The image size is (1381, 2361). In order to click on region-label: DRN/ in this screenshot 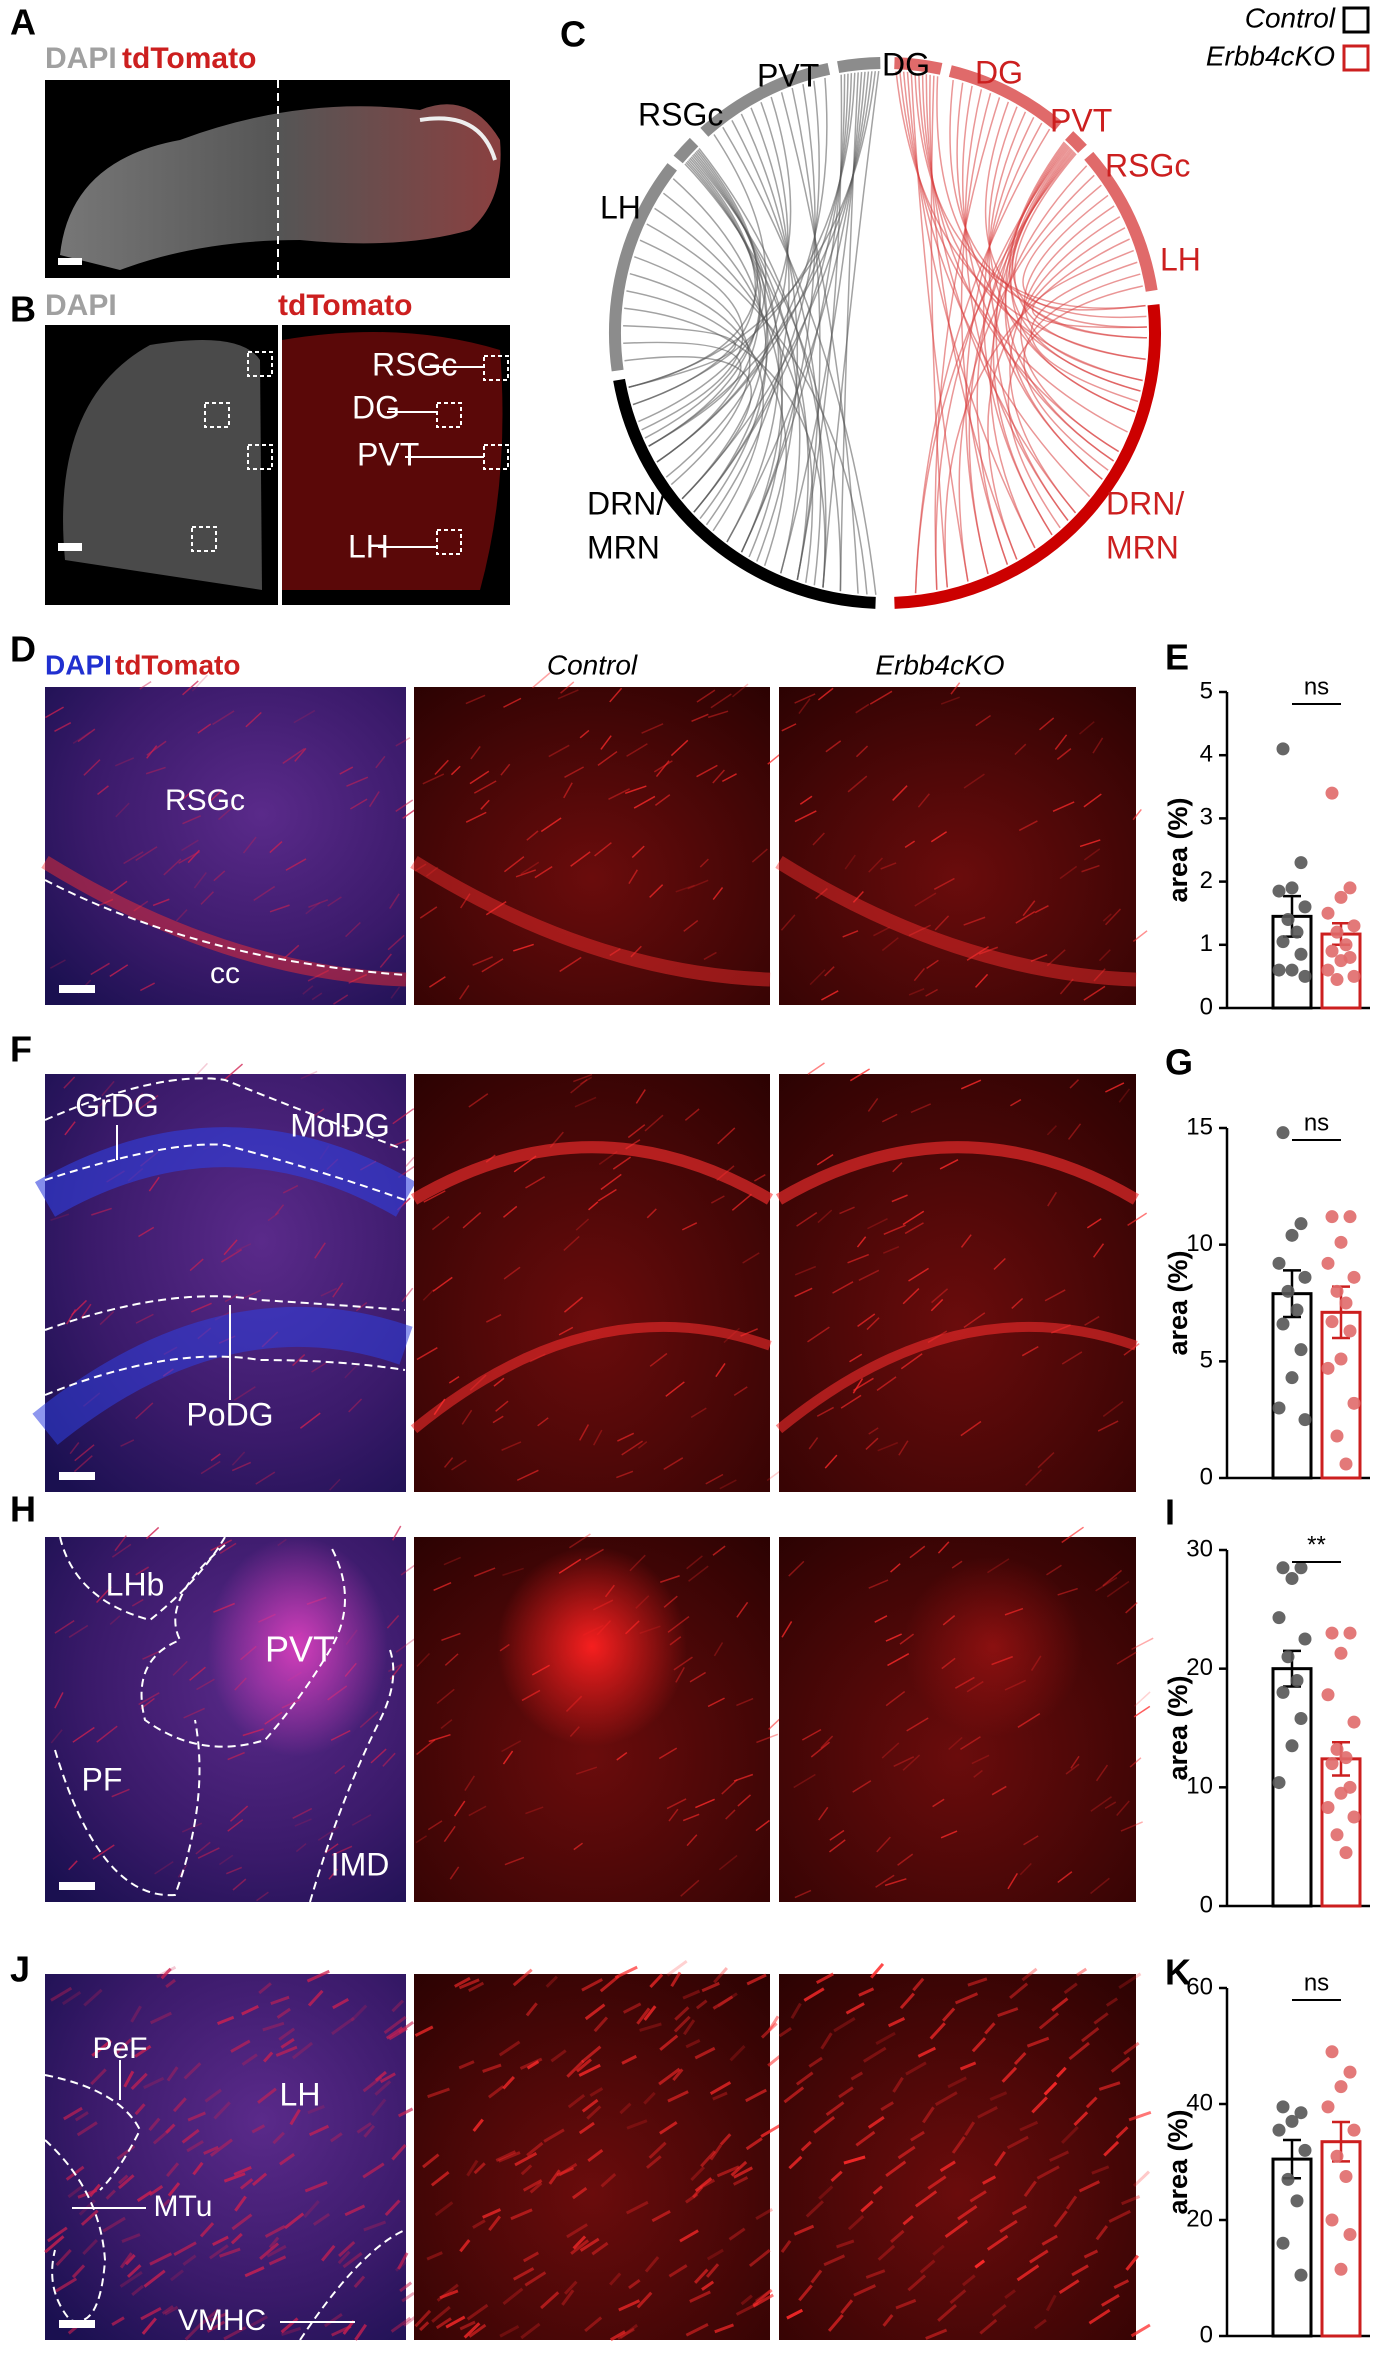, I will do `click(1145, 503)`.